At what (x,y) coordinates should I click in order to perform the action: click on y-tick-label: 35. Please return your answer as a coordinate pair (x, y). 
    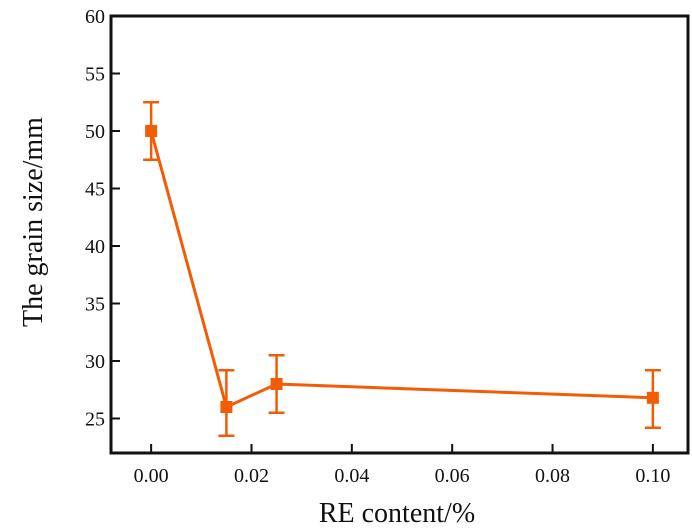
    Looking at the image, I should click on (95, 305).